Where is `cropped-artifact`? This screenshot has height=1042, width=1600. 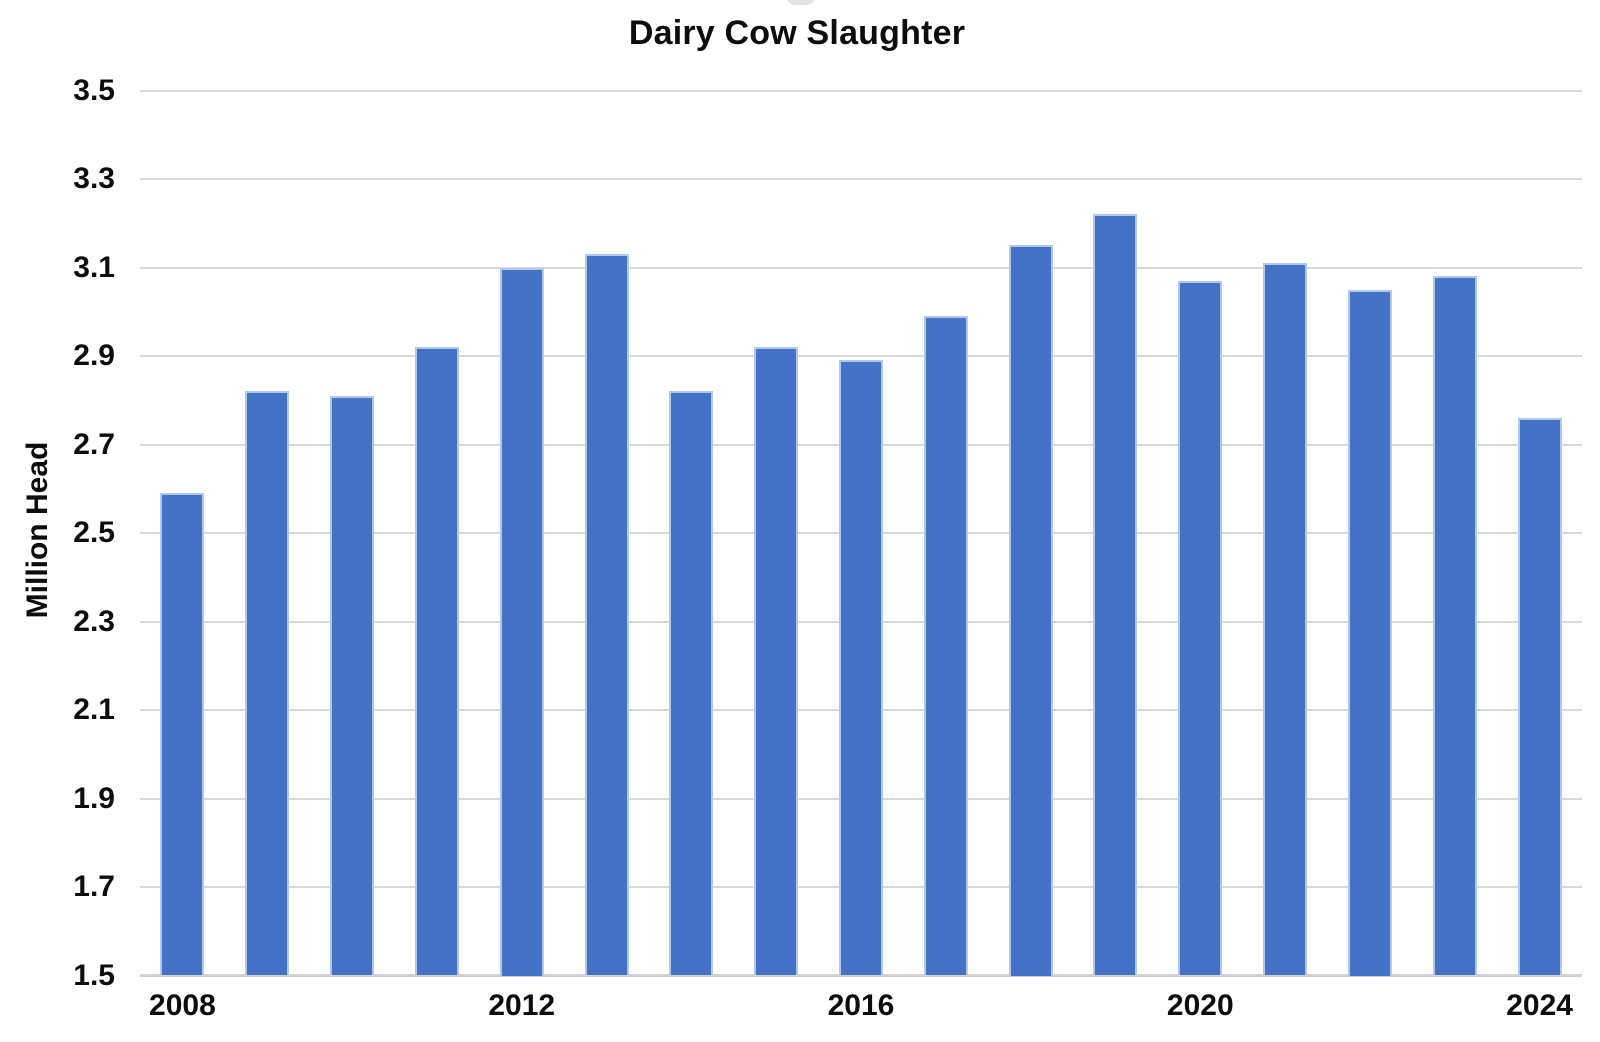
cropped-artifact is located at coordinates (801, 2).